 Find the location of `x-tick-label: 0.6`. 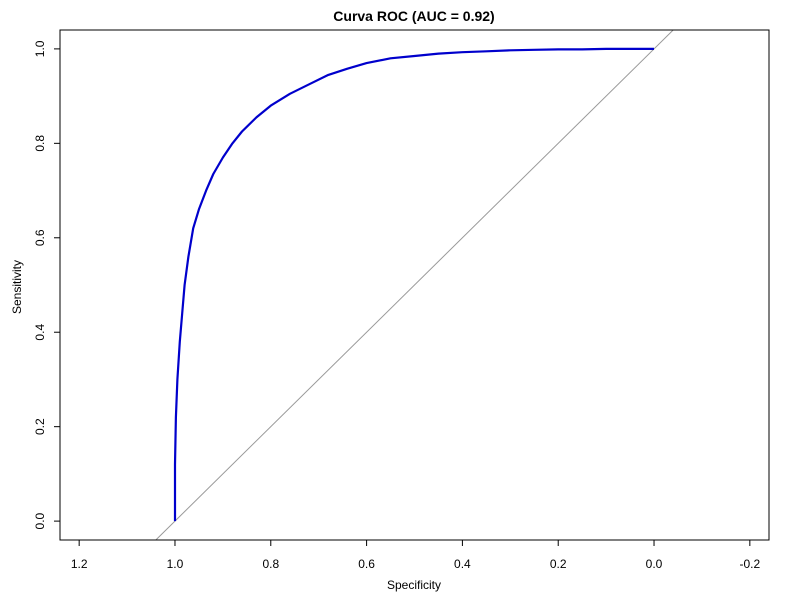

x-tick-label: 0.6 is located at coordinates (366, 564).